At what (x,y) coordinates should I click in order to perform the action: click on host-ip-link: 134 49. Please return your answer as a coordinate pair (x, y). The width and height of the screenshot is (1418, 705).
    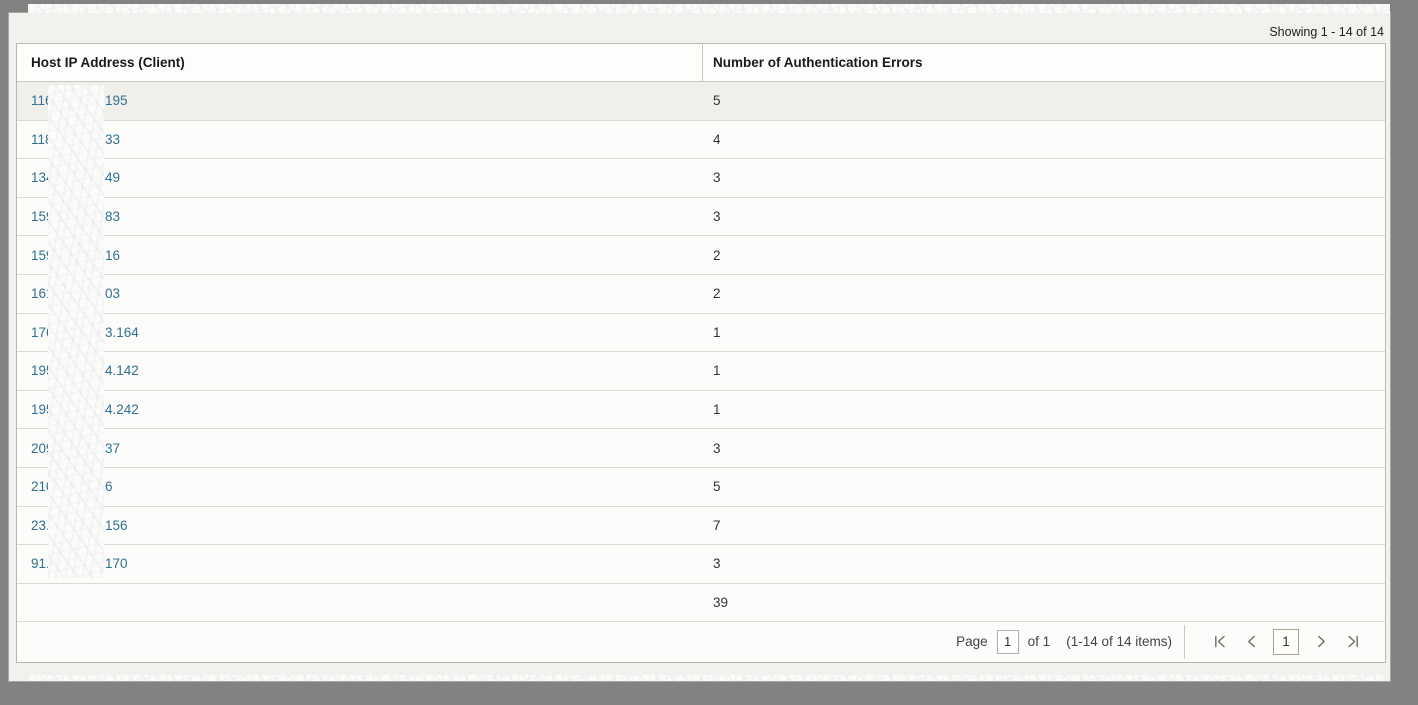
    Looking at the image, I should click on (75, 177).